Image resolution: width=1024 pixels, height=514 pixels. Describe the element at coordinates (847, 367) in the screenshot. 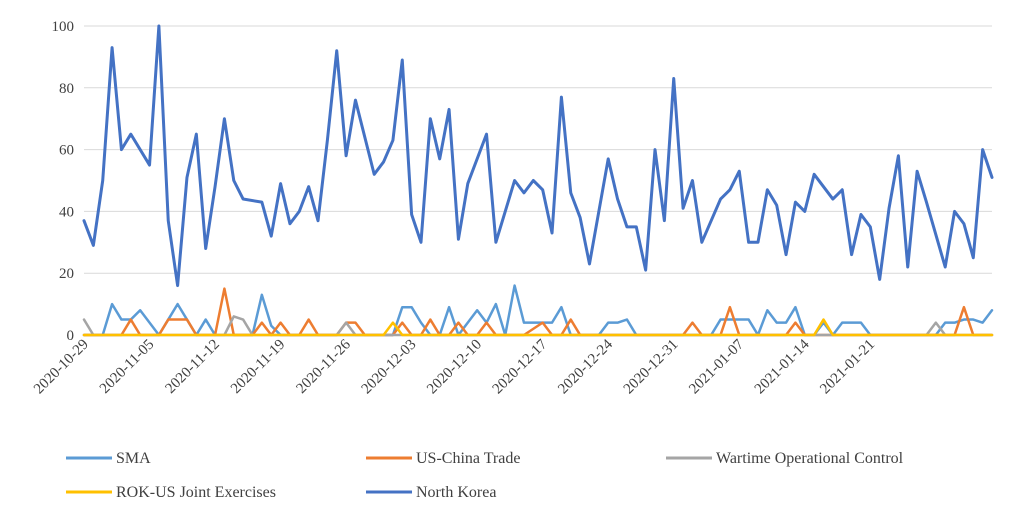

I see `x-tick-label: 2021-01-21` at that location.